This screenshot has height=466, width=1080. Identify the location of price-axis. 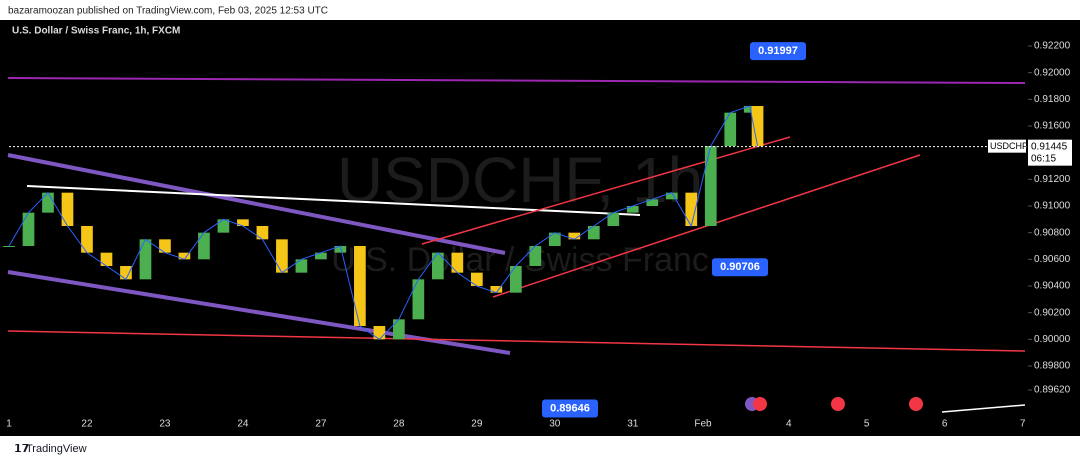
(1054, 228).